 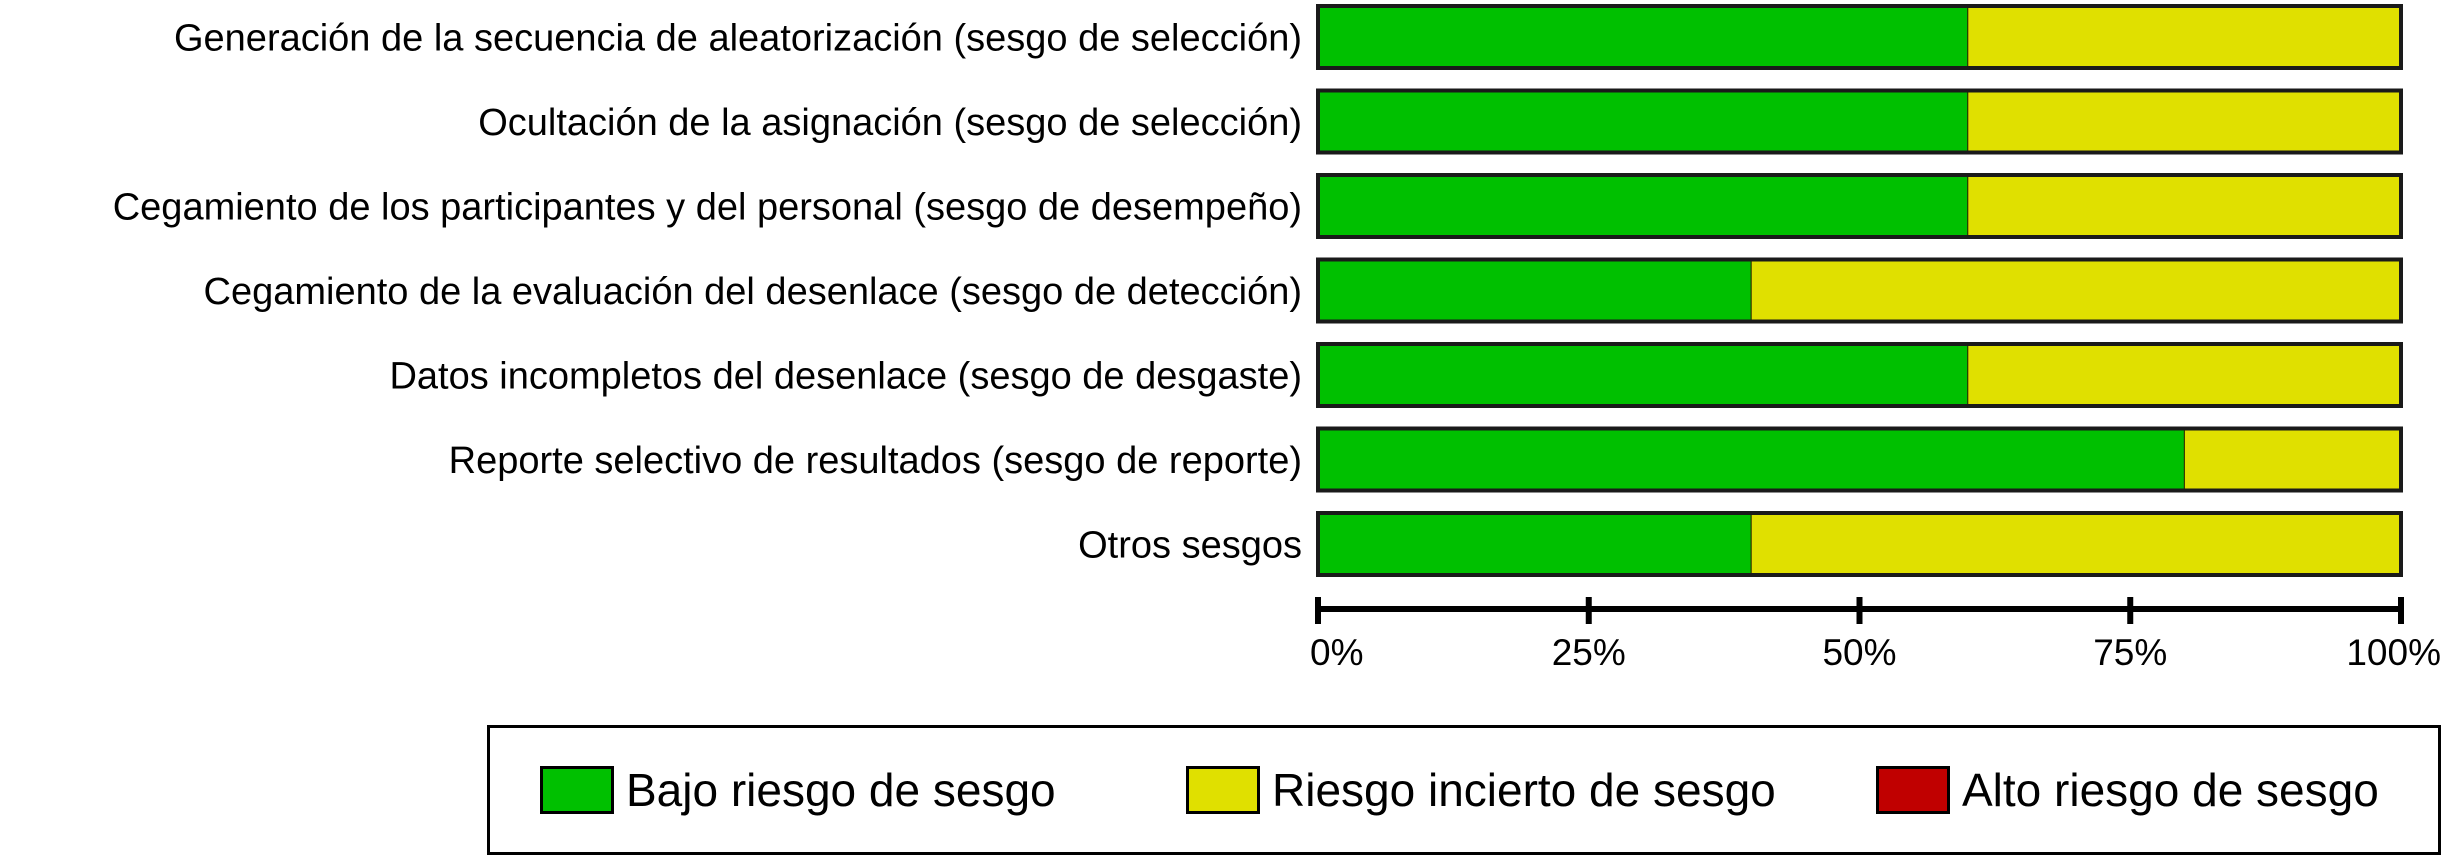 I want to click on x-tick-label: 50%, so click(x=1859, y=652).